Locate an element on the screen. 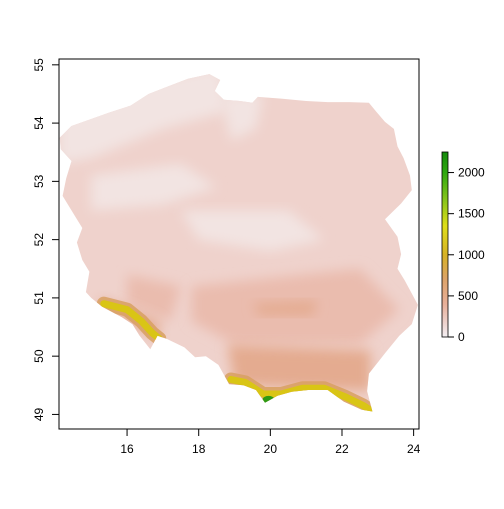  x-tick-label: 22 is located at coordinates (342, 449).